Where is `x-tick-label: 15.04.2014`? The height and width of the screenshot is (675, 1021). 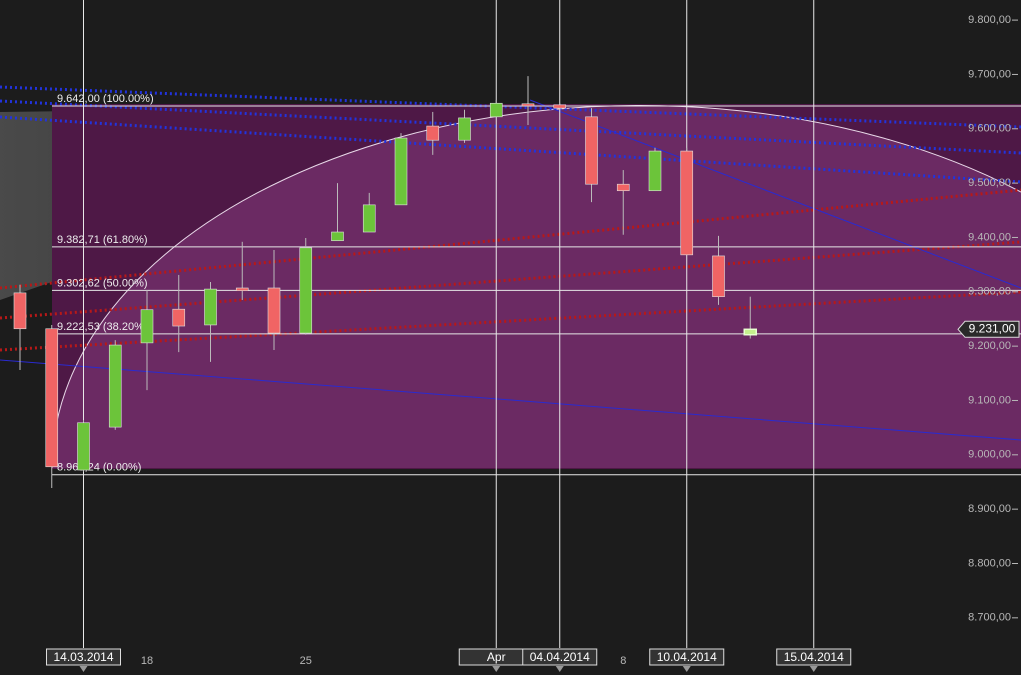 x-tick-label: 15.04.2014 is located at coordinates (814, 657).